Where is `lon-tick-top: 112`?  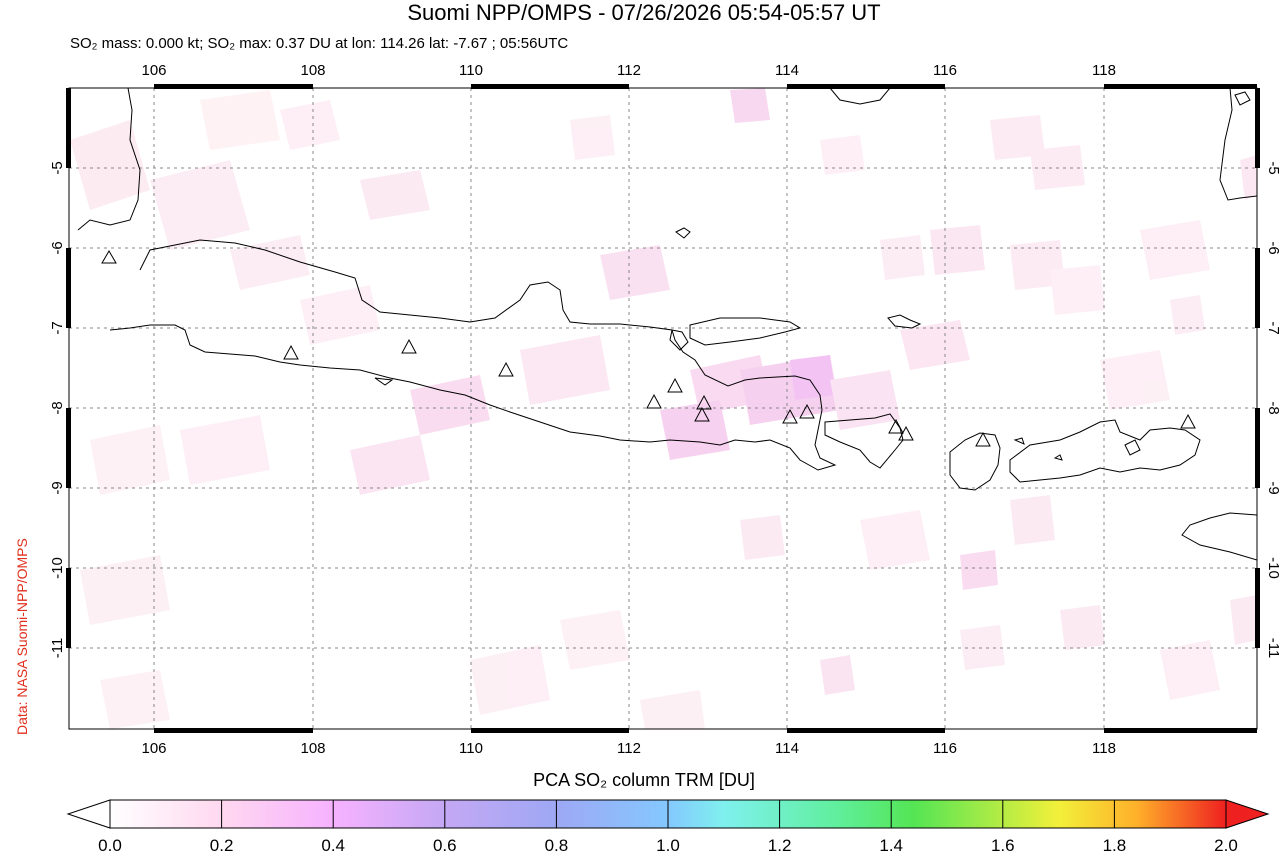
lon-tick-top: 112 is located at coordinates (629, 70).